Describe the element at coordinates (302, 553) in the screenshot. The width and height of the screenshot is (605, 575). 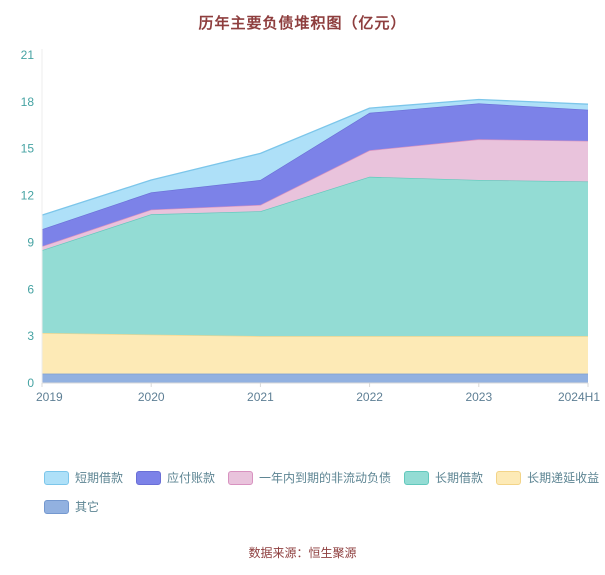
I see `data-source-note: 数据来源：恒生聚源` at that location.